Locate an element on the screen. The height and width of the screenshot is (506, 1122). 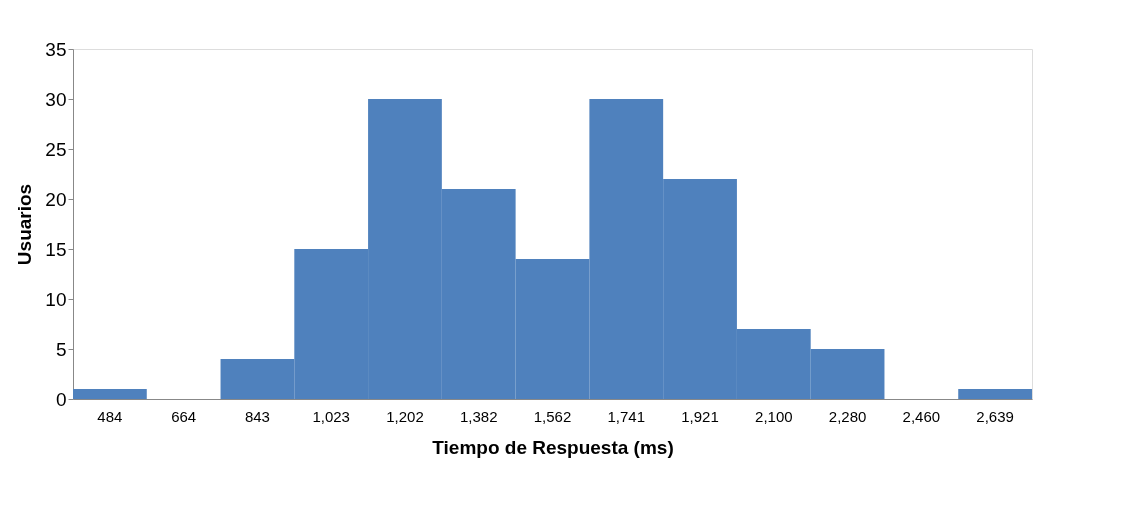
y-tick-label: 0 is located at coordinates (61, 399).